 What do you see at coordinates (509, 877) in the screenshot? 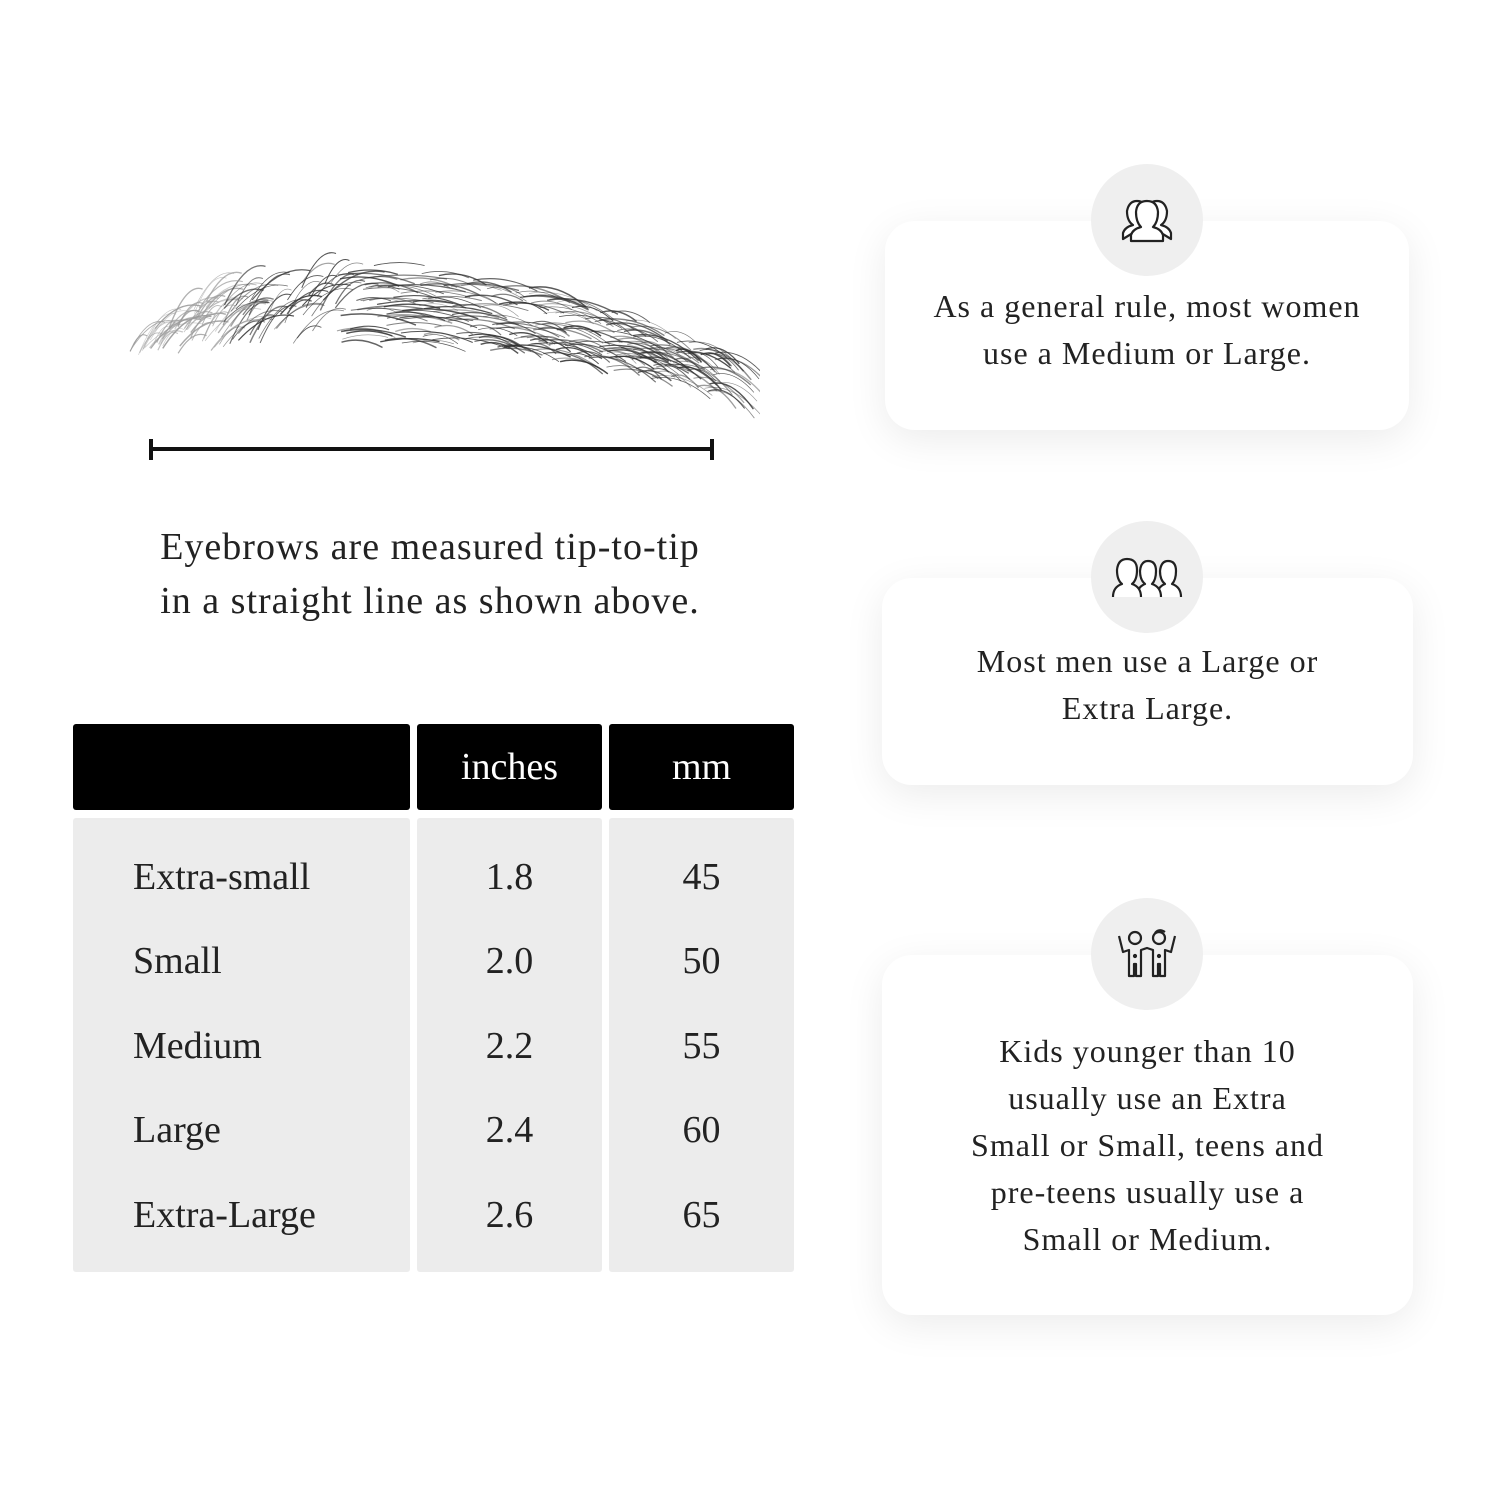
I see `row-inches-value: 1.8` at bounding box center [509, 877].